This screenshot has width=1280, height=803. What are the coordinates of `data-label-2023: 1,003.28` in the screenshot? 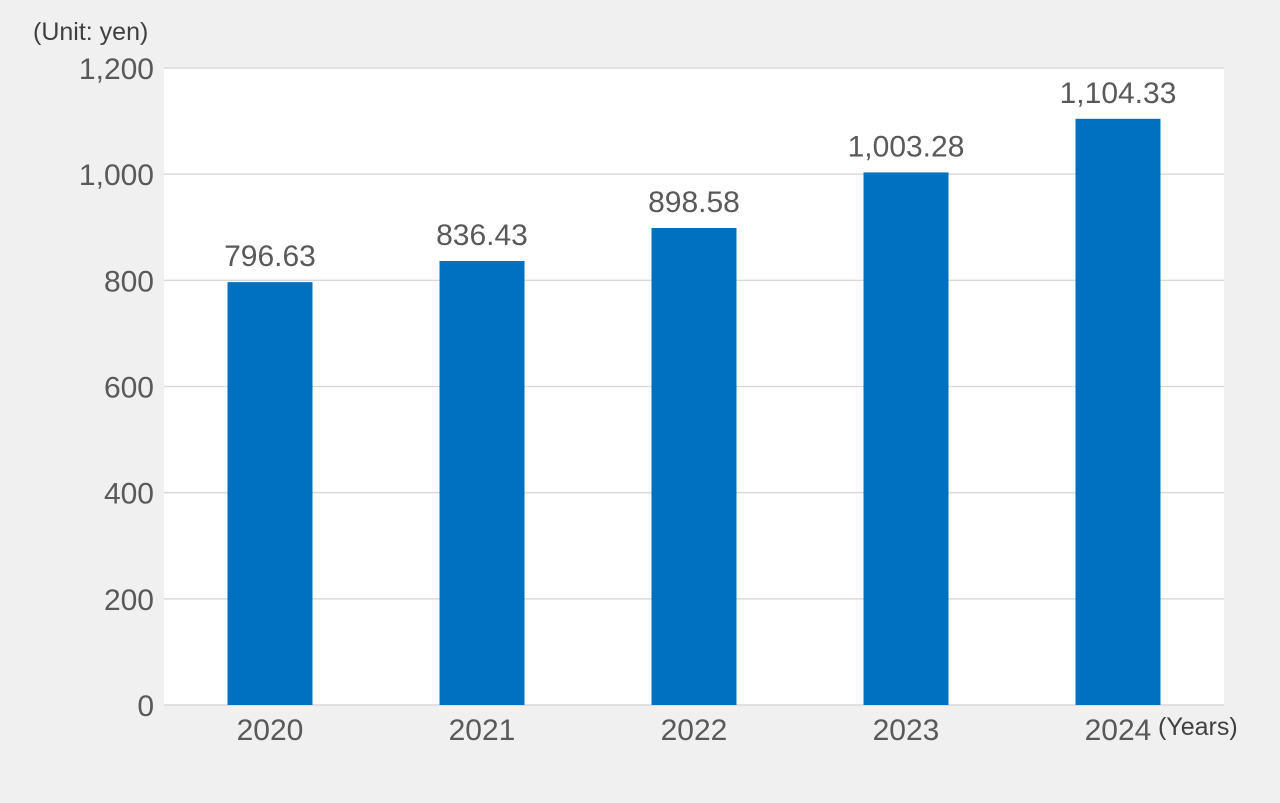 It's located at (906, 146).